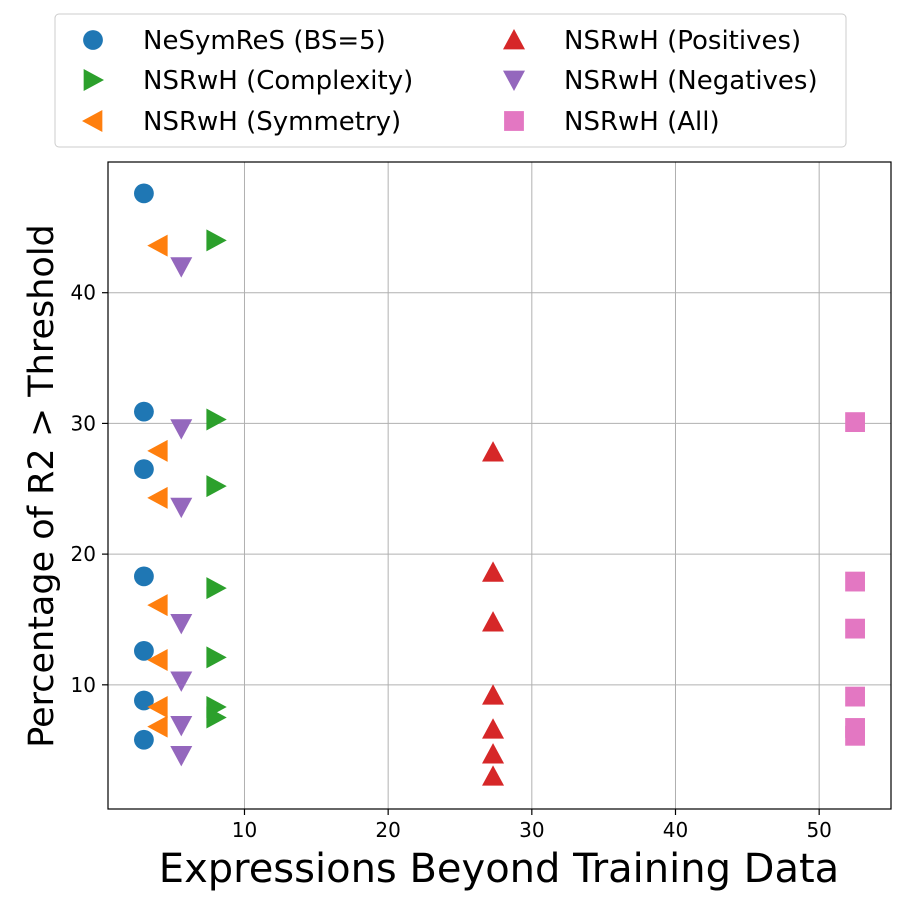  I want to click on y-tick-label: 30, so click(83, 423).